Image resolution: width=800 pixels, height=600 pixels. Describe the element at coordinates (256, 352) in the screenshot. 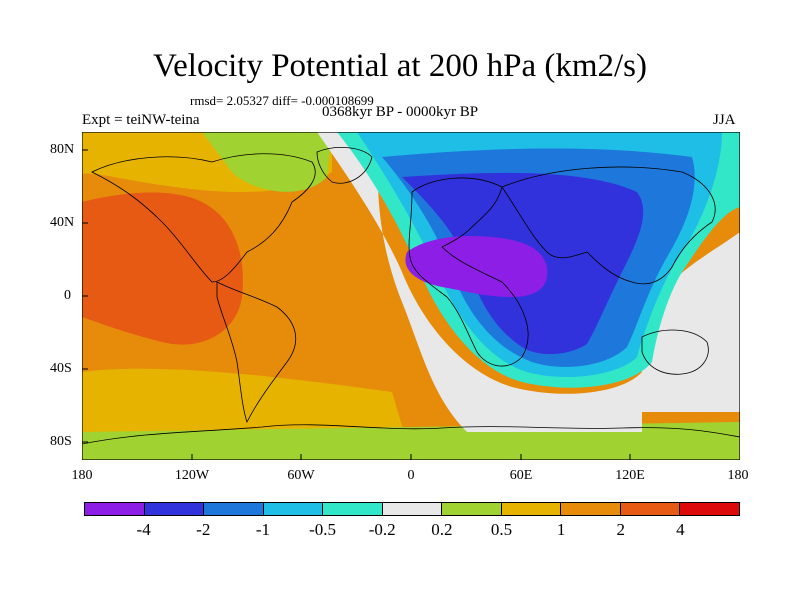

I see `coast-south-america` at that location.